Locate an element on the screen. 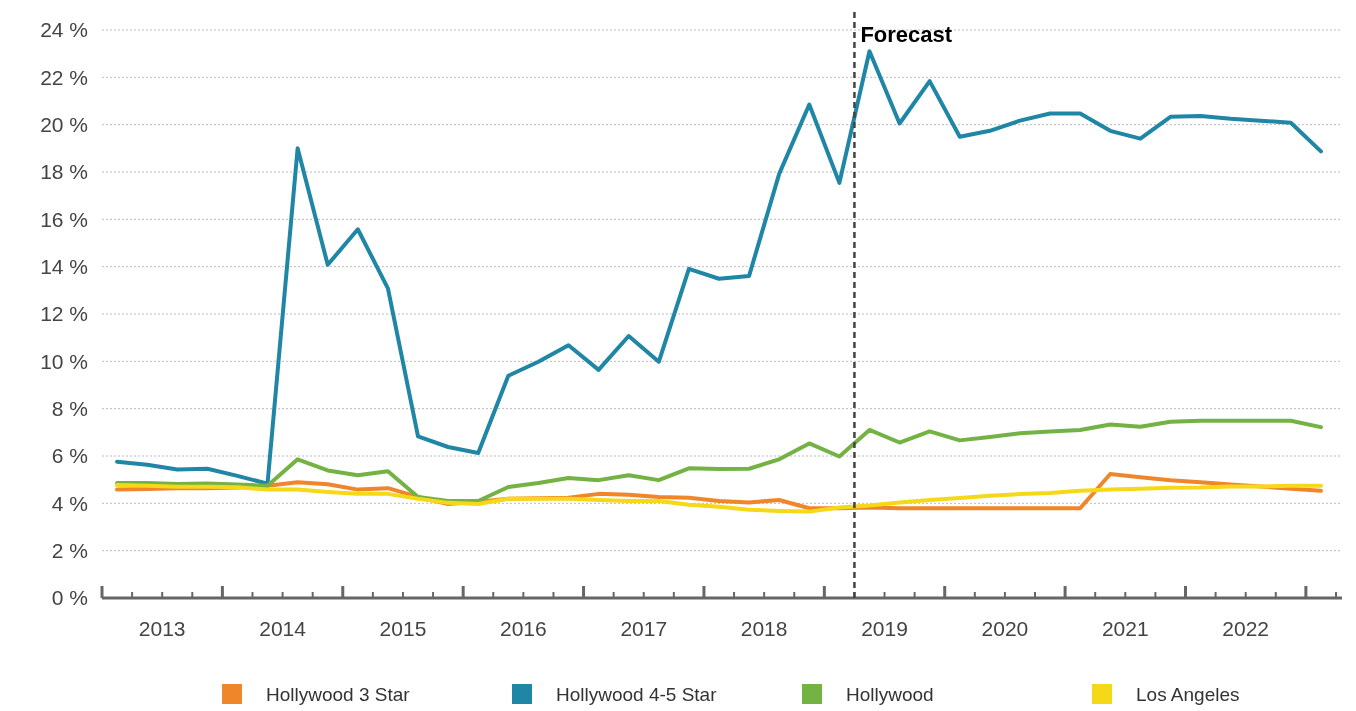  x-tick-label: 2015 is located at coordinates (403, 628).